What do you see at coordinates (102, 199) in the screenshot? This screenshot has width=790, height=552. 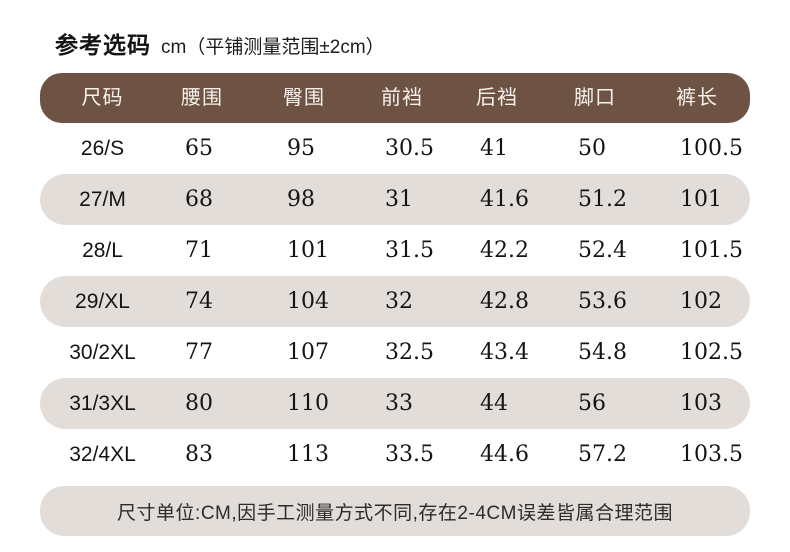 I see `cell-size: 27/M` at bounding box center [102, 199].